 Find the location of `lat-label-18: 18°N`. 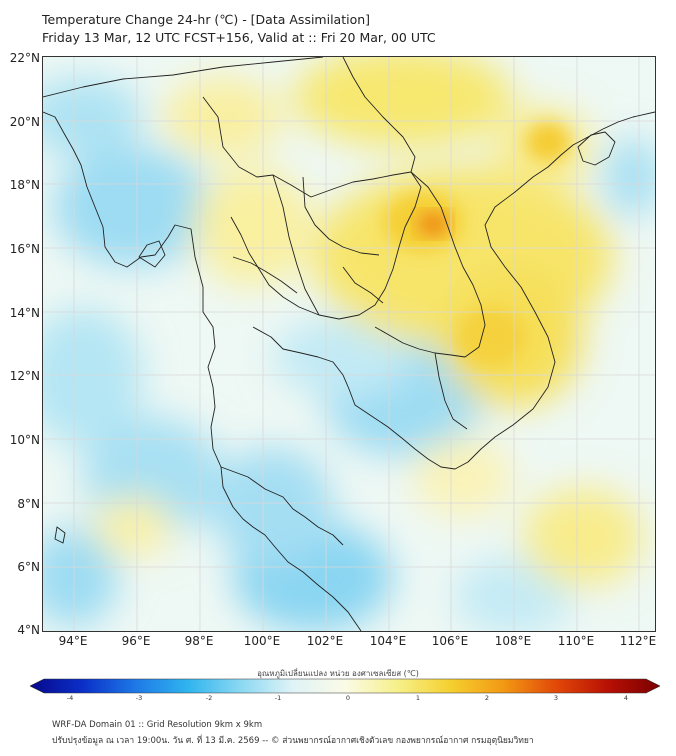

lat-label-18: 18°N is located at coordinates (24, 185).